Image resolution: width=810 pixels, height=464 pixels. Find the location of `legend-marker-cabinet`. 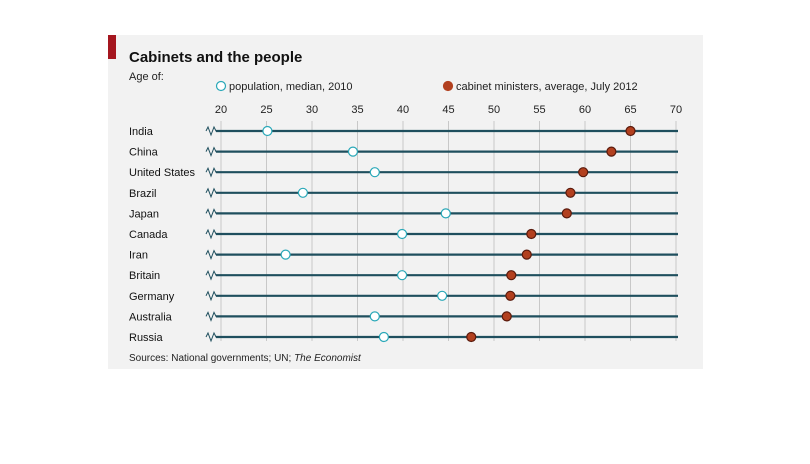

legend-marker-cabinet is located at coordinates (448, 86).